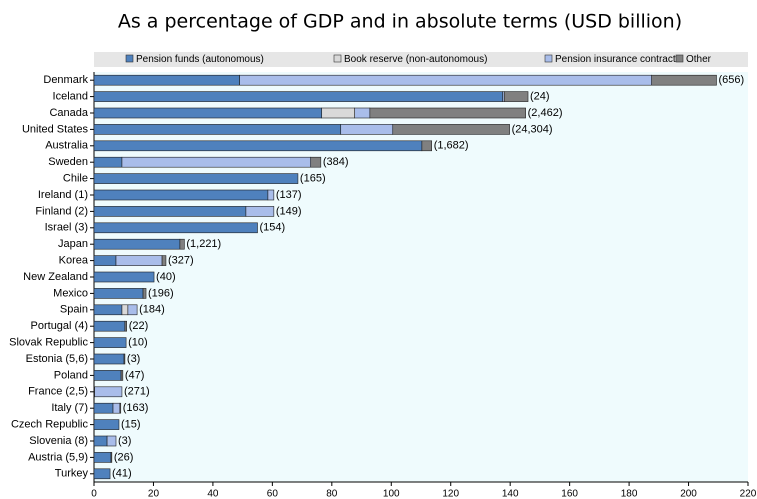  I want to click on total-label: (47), so click(135, 375).